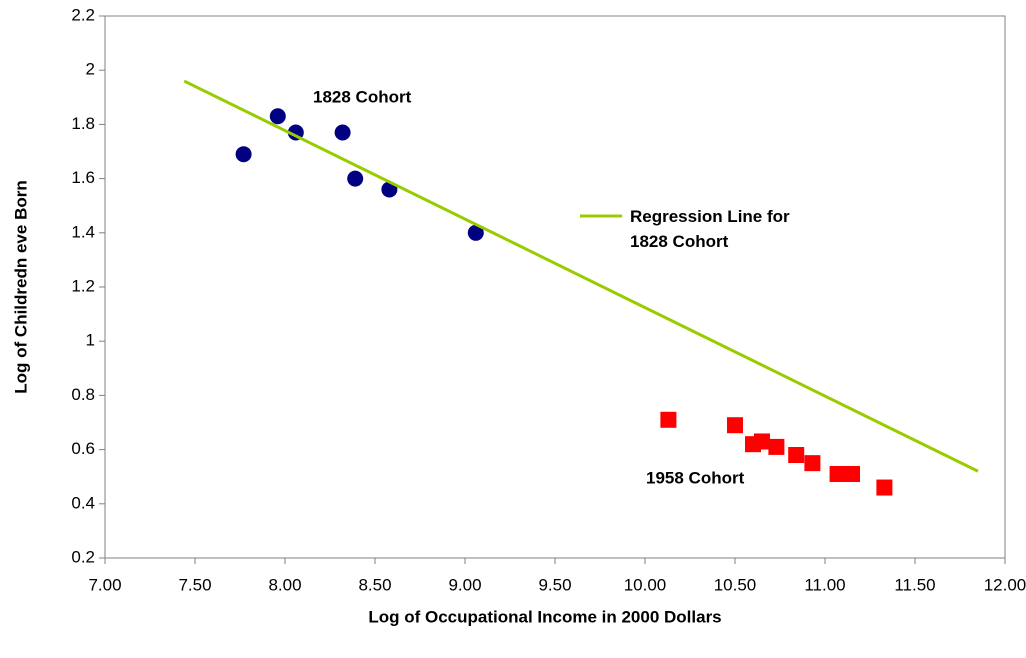 This screenshot has height=658, width=1026. What do you see at coordinates (83, 502) in the screenshot?
I see `y-tick-label: 0.4` at bounding box center [83, 502].